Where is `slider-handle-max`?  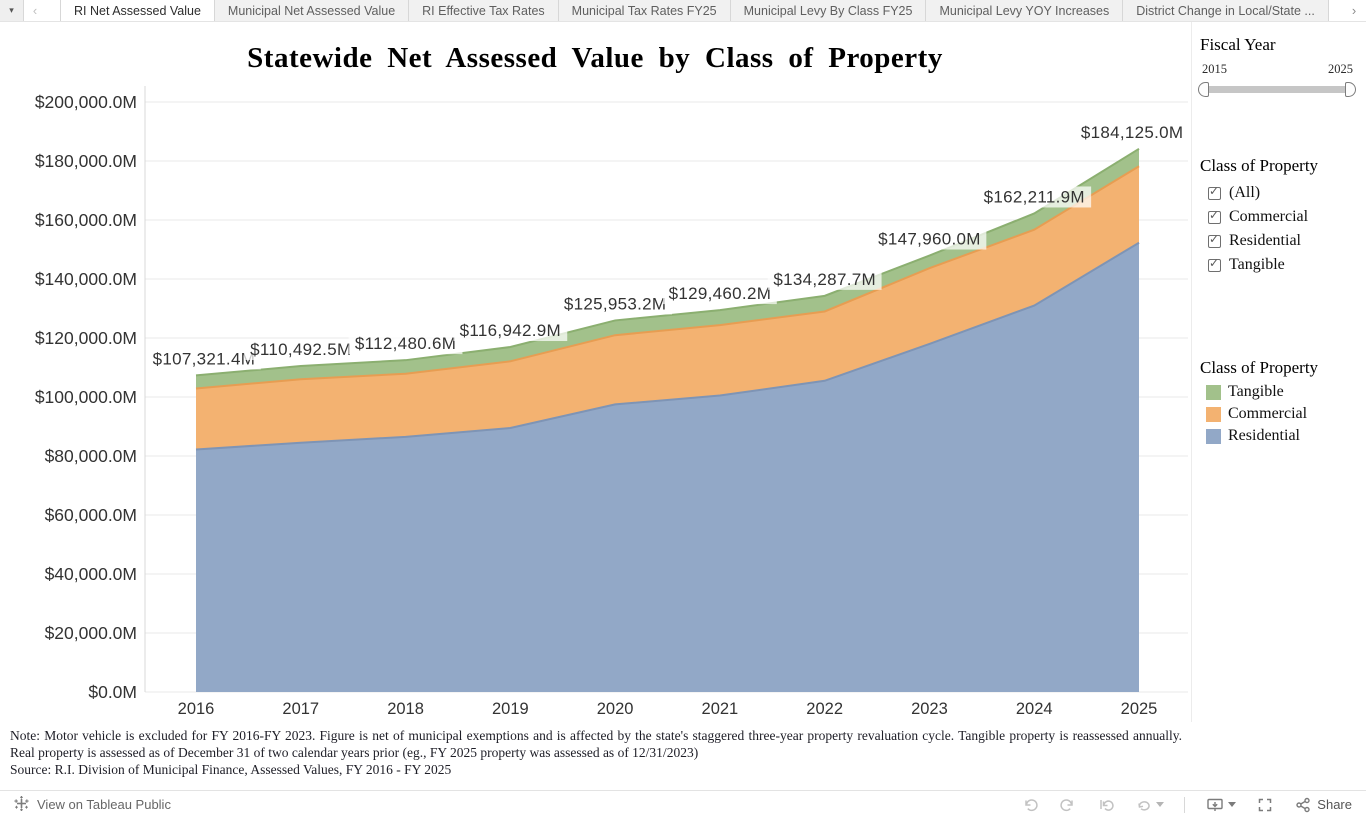 slider-handle-max is located at coordinates (1350, 89).